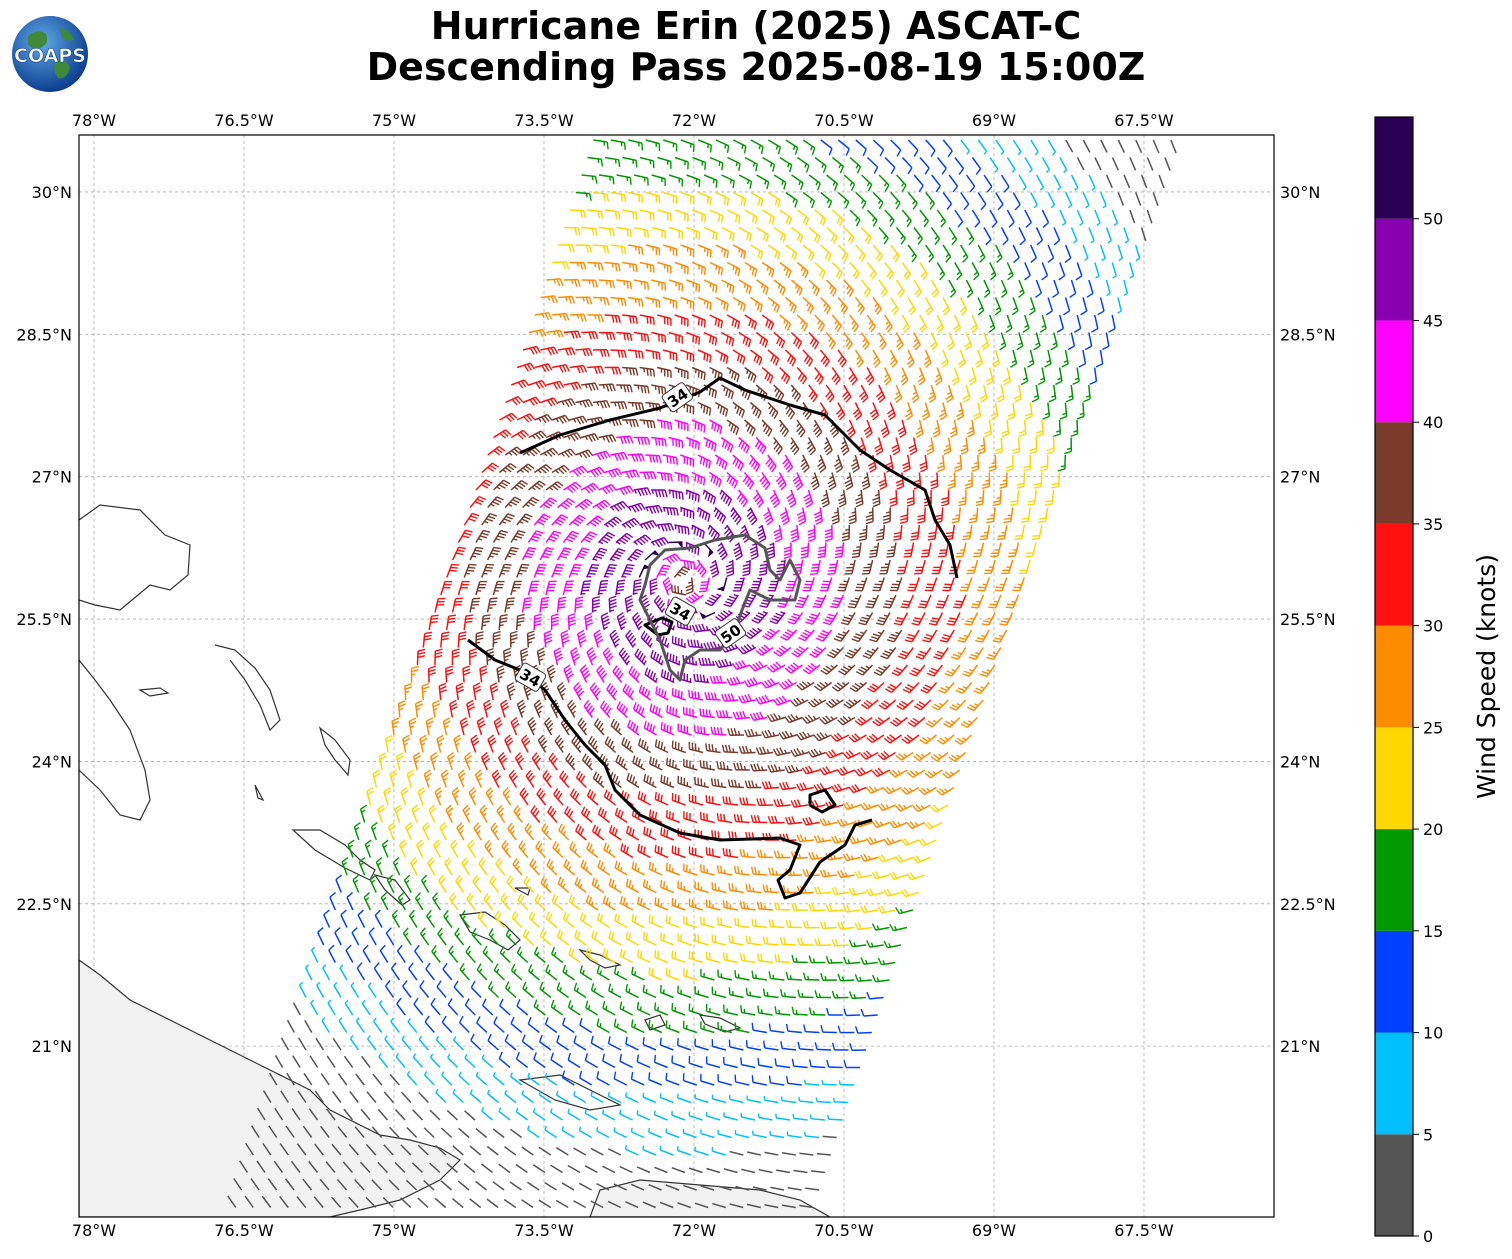 Image resolution: width=1512 pixels, height=1259 pixels. What do you see at coordinates (994, 120) in the screenshot?
I see `lon-tick-top: 69°W` at bounding box center [994, 120].